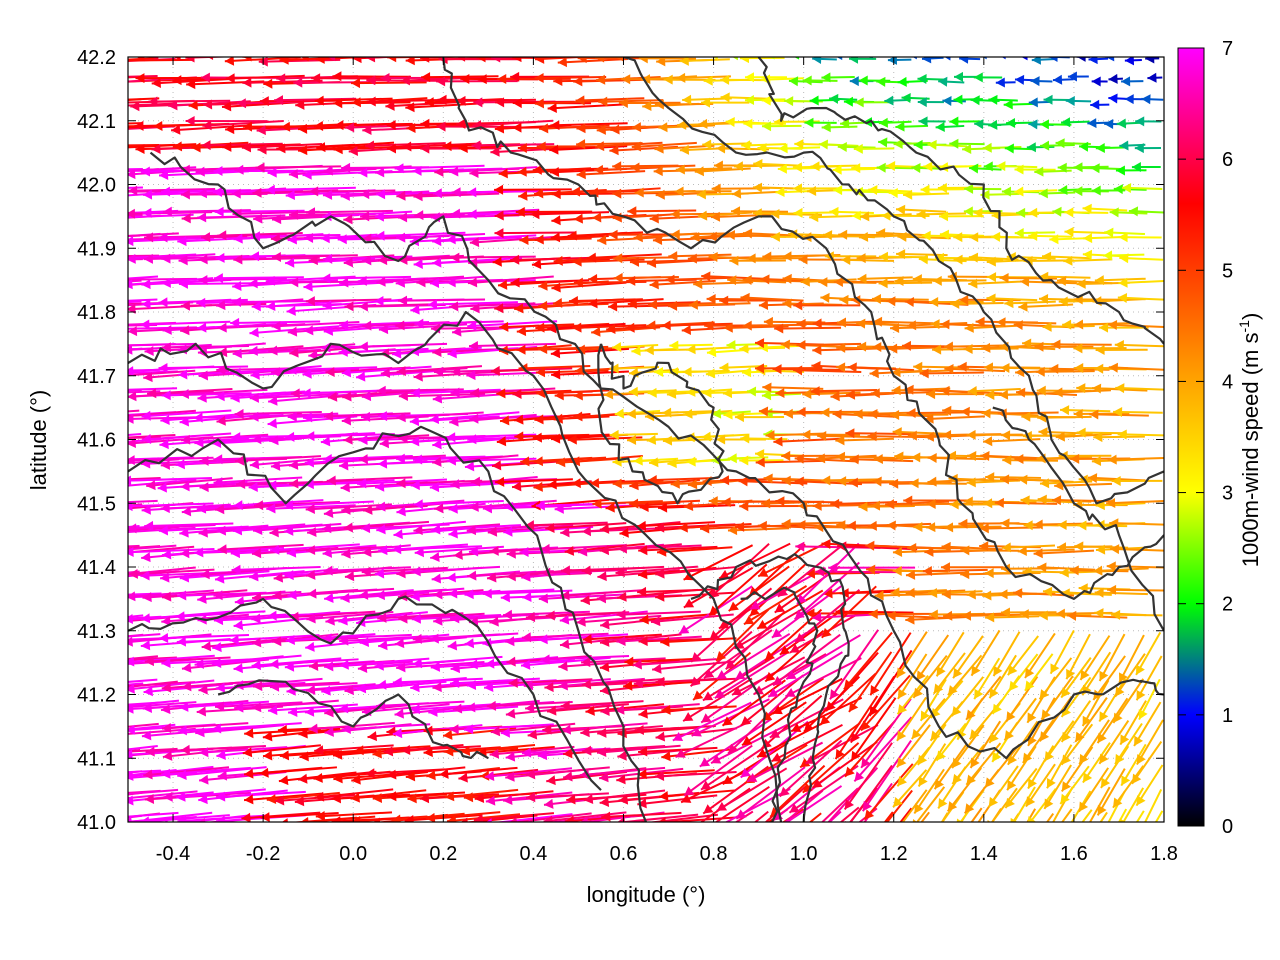 The image size is (1280, 960). What do you see at coordinates (1250, 316) in the screenshot?
I see `colorbar-label-close: )` at bounding box center [1250, 316].